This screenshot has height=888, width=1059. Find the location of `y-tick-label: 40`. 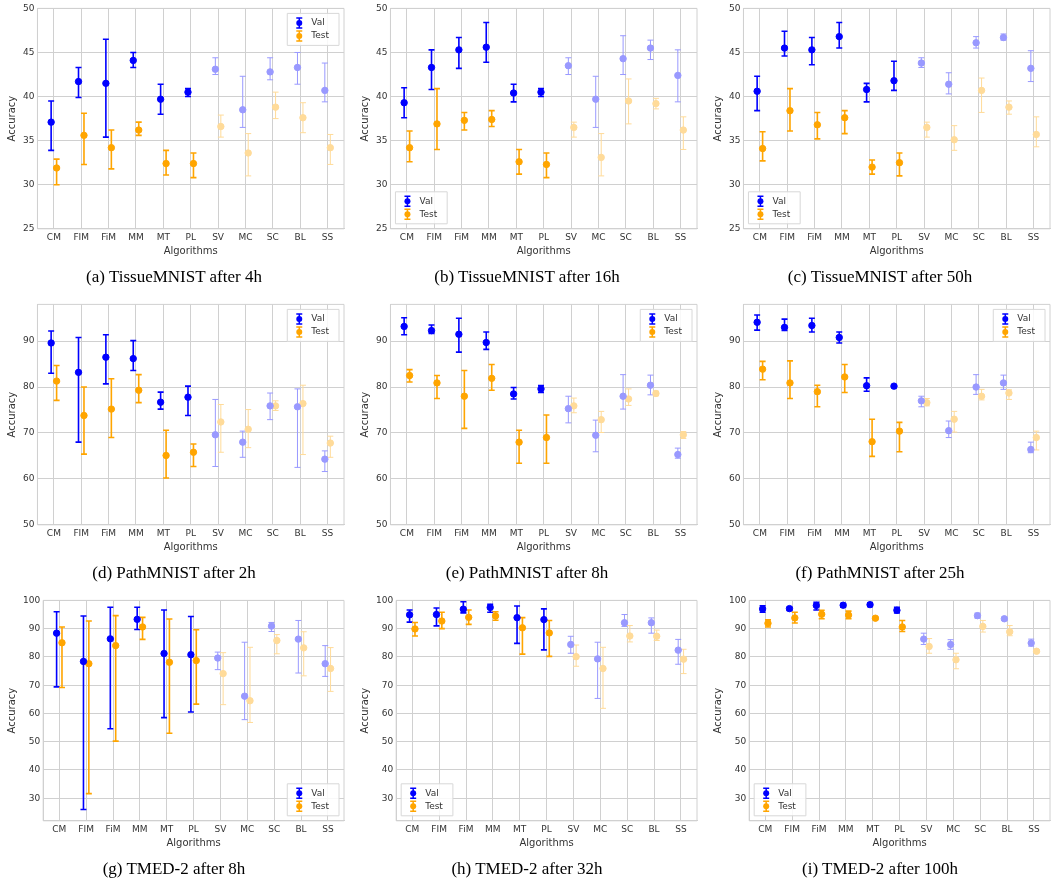

y-tick-label: 40 is located at coordinates (29, 95).